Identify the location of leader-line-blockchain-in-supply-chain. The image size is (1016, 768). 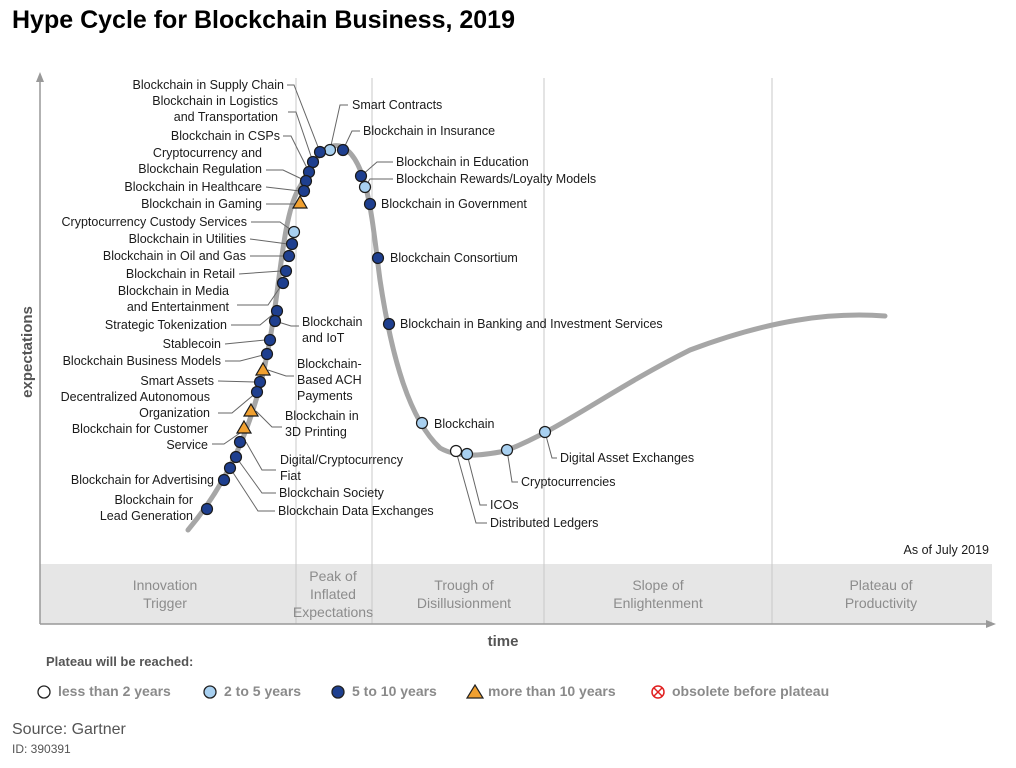
(304, 118).